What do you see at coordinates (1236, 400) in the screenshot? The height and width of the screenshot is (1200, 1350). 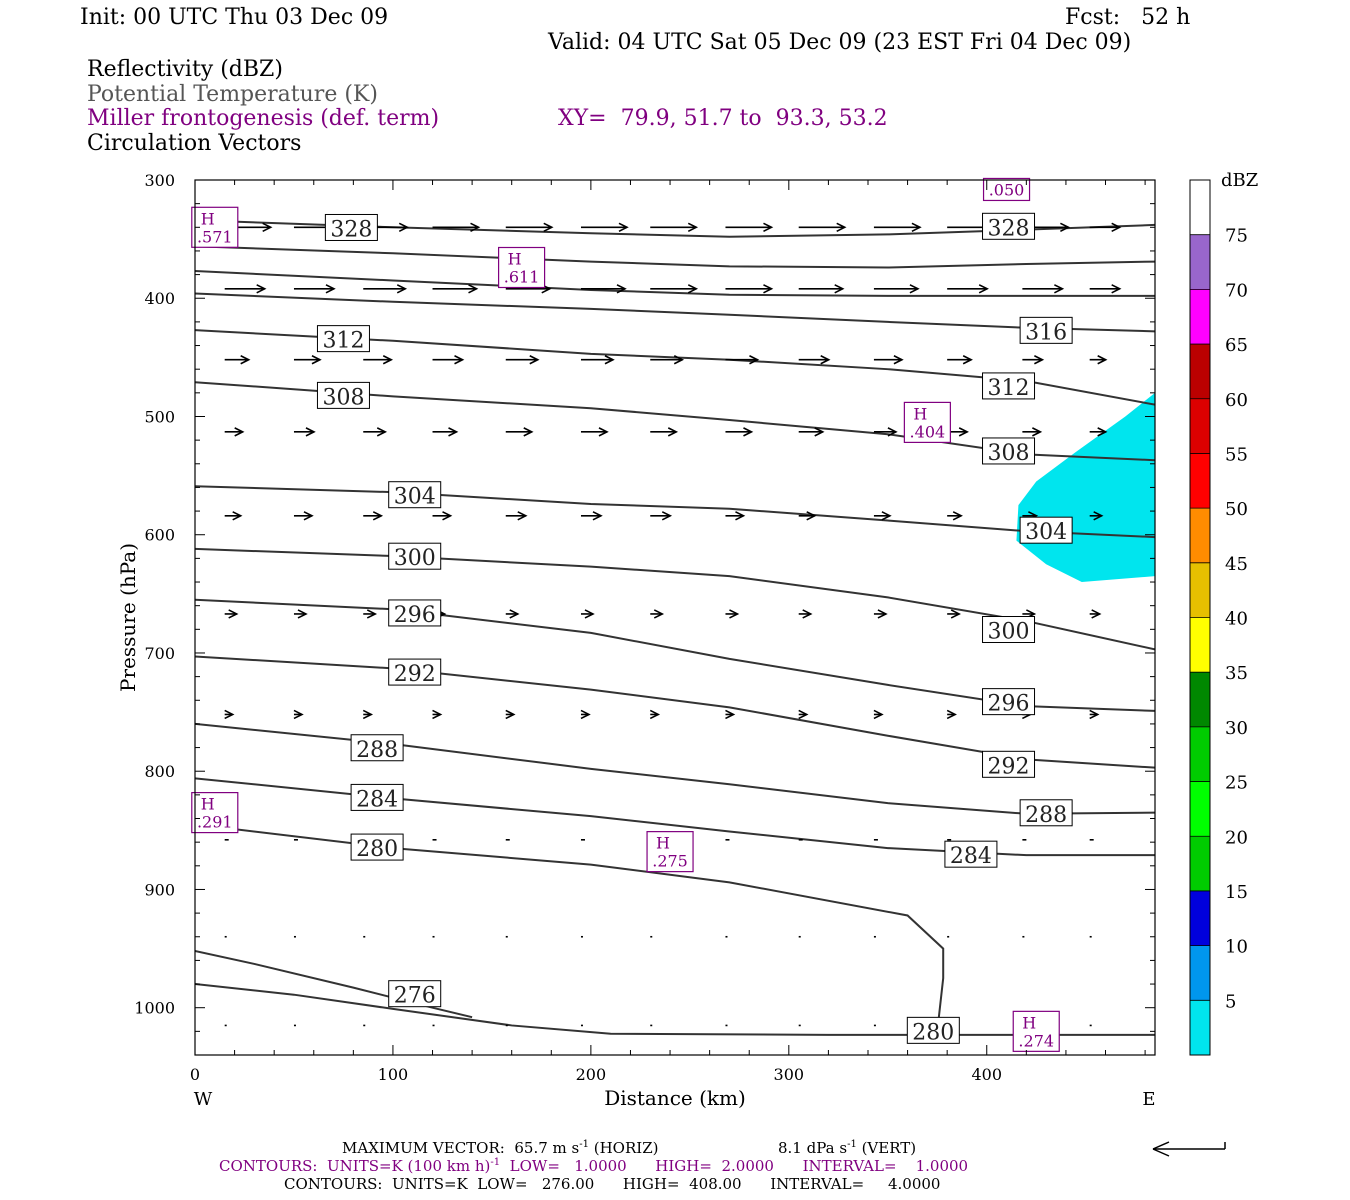 I see `colorbar-level-label: 60` at bounding box center [1236, 400].